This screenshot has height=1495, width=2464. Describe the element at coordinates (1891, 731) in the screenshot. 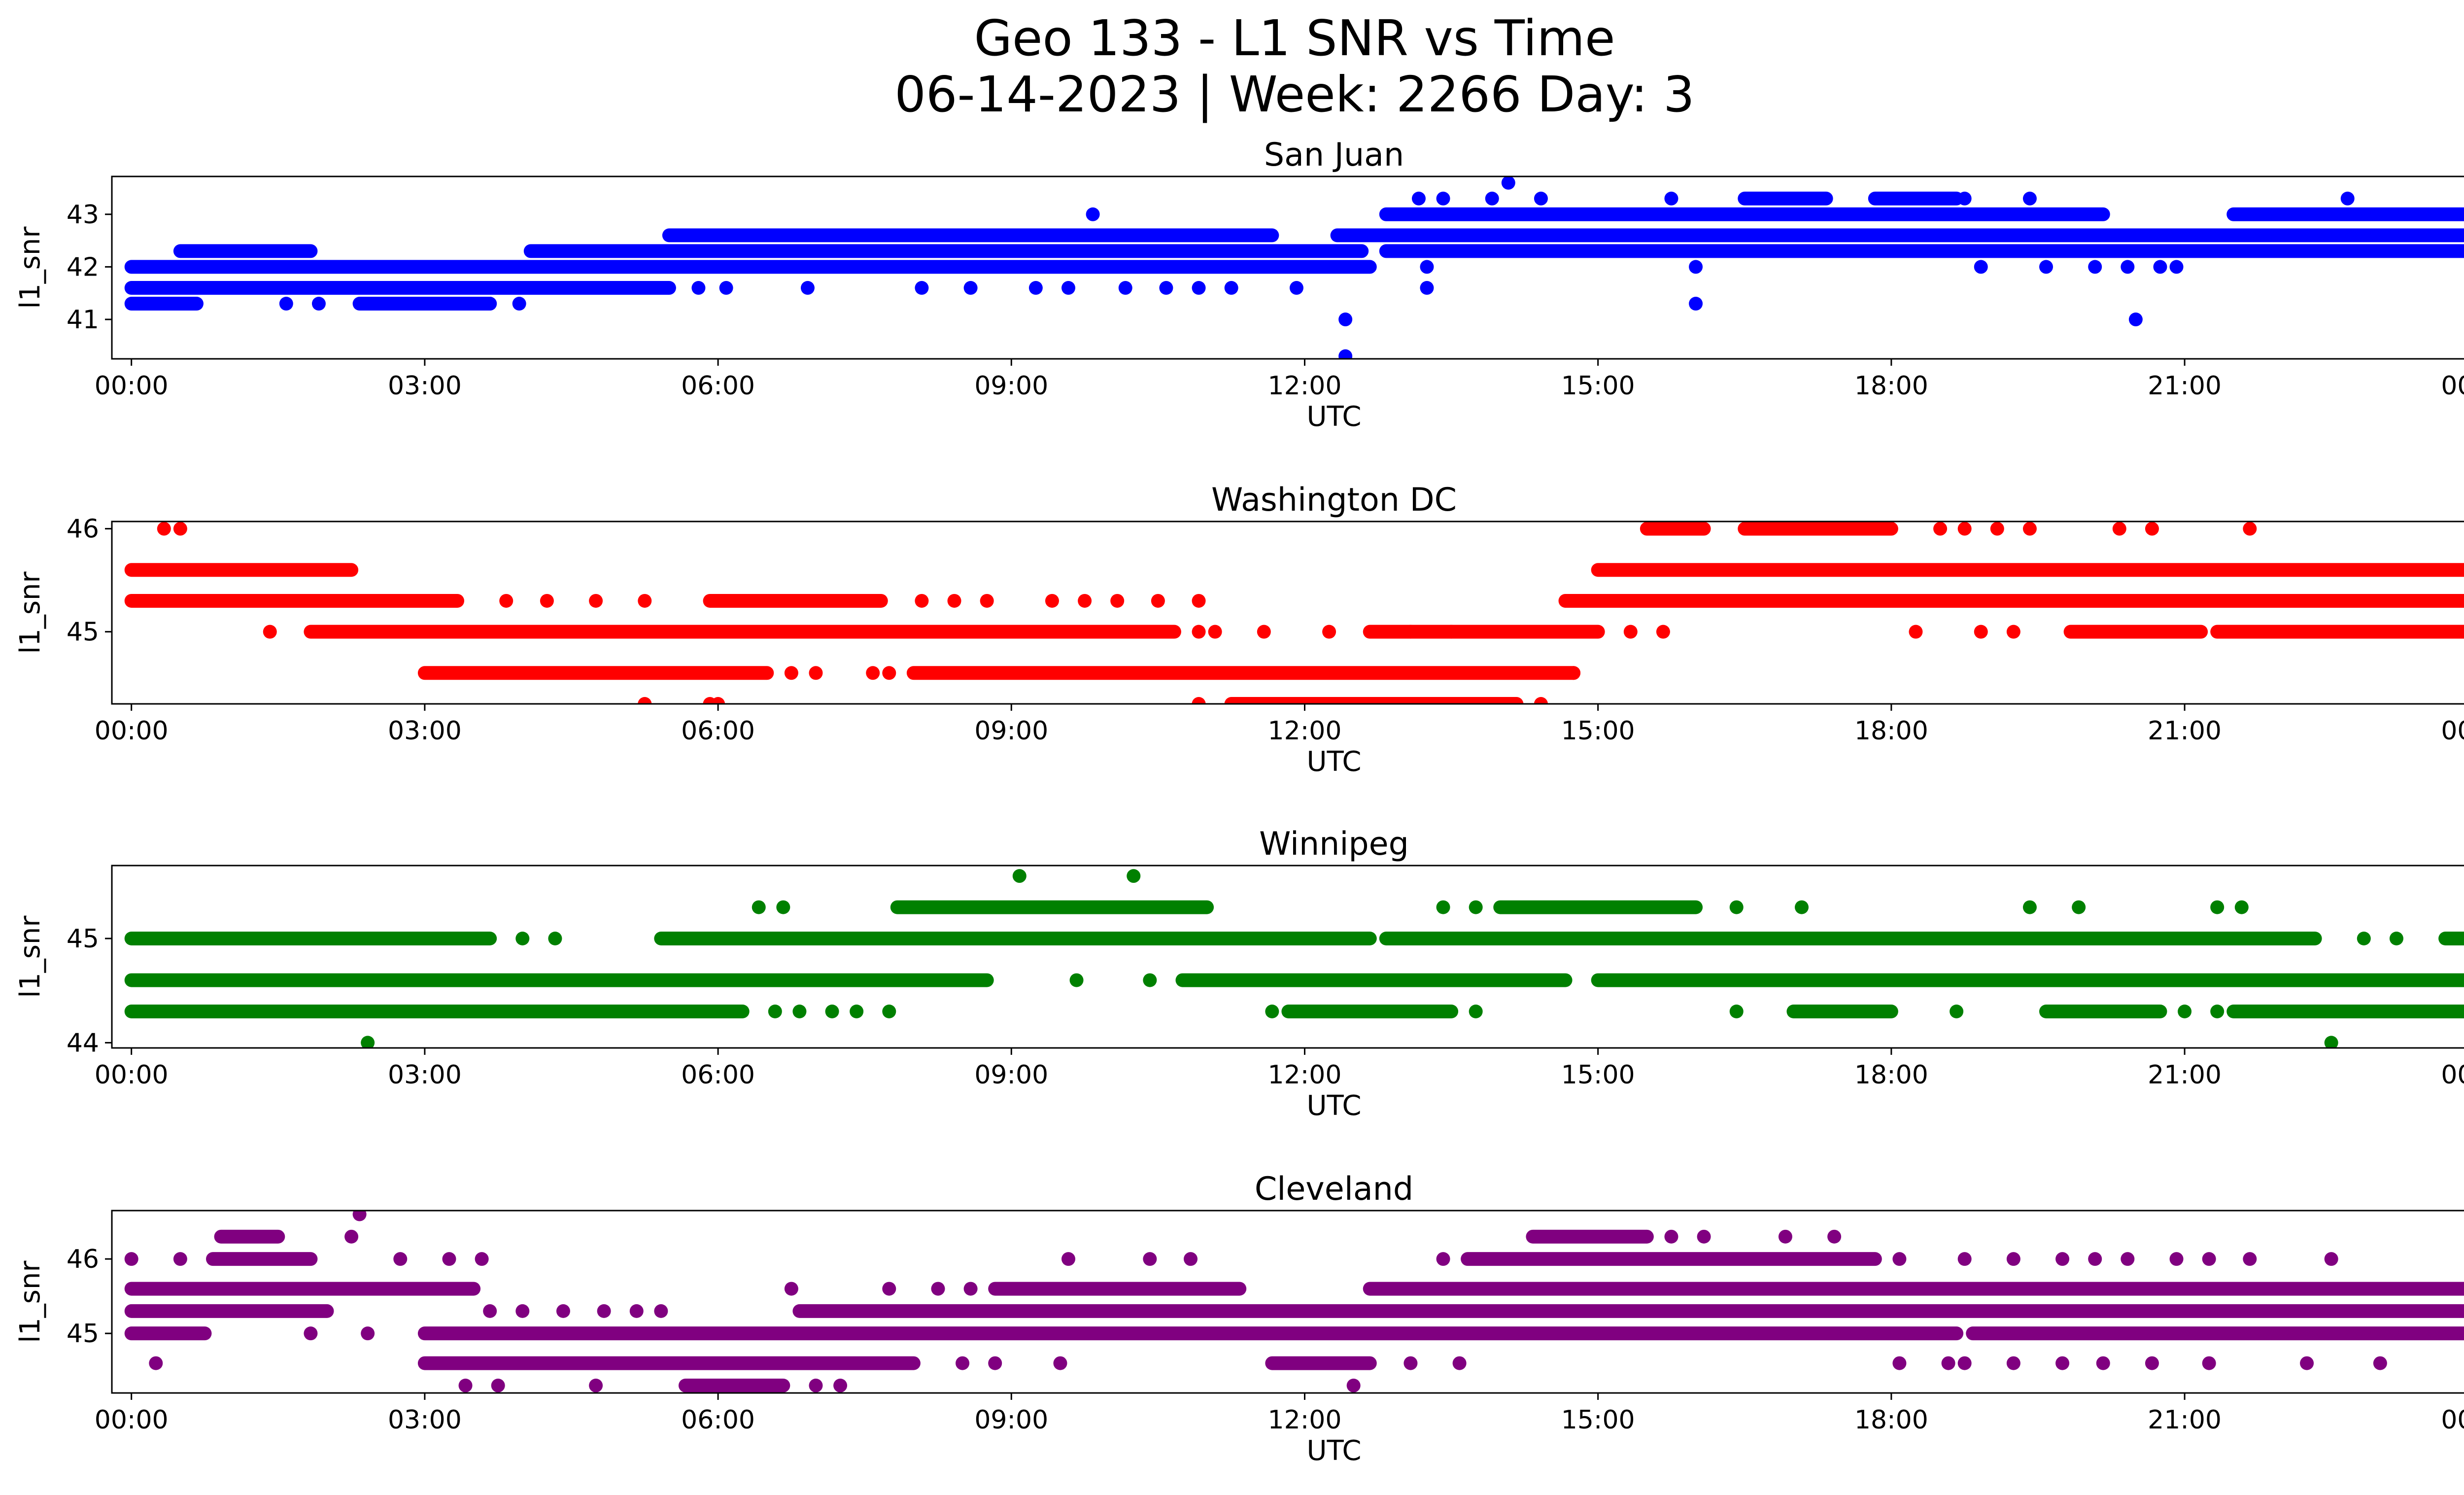

I see `x-tick-label: 18:00` at that location.